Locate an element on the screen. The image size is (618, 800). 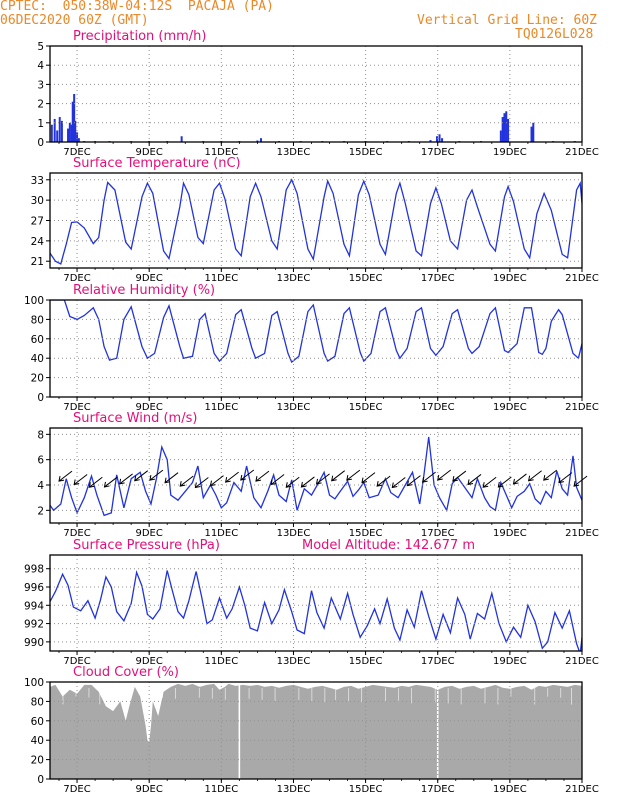
pressure-frame is located at coordinates (316, 603).